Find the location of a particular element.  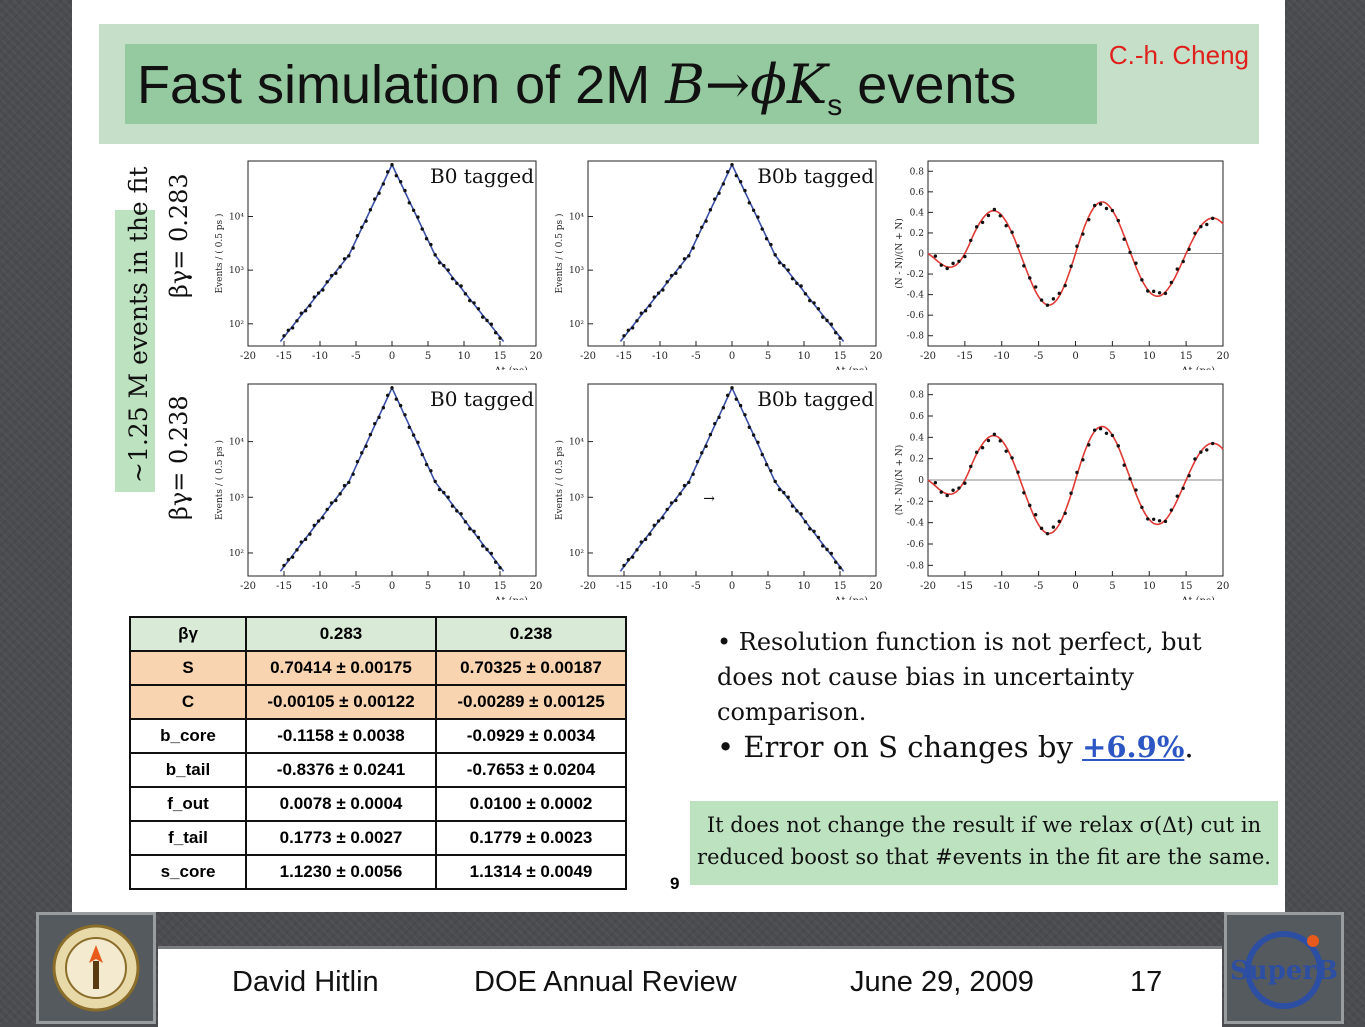

table-row: b_core -0.1158 ± 0.0038 -0.0929 ± 0.0034 is located at coordinates (378, 736).